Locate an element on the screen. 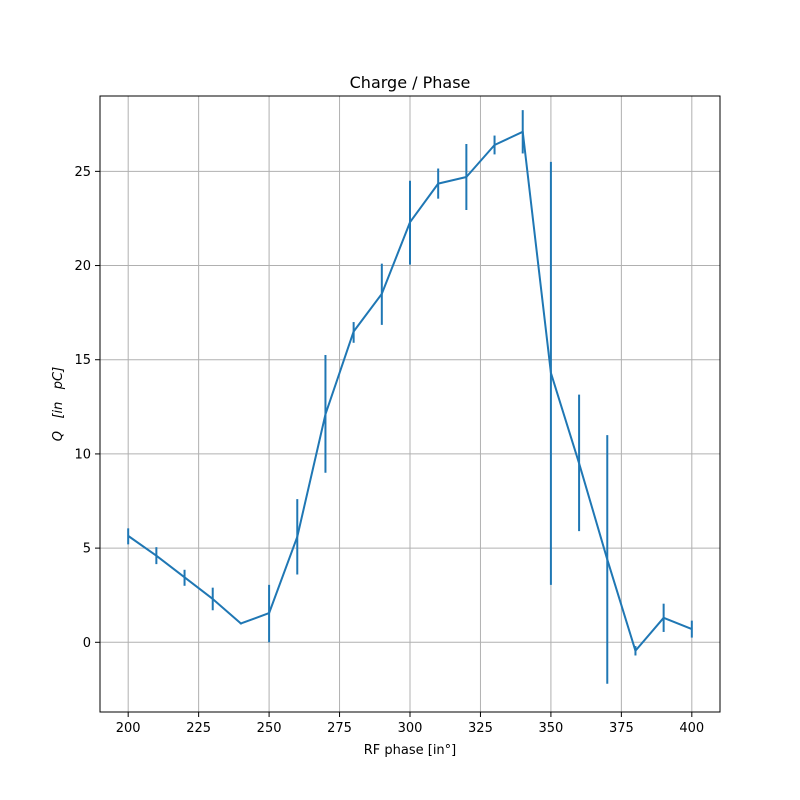 The image size is (800, 800). y-tick-label: 10 is located at coordinates (82, 454).